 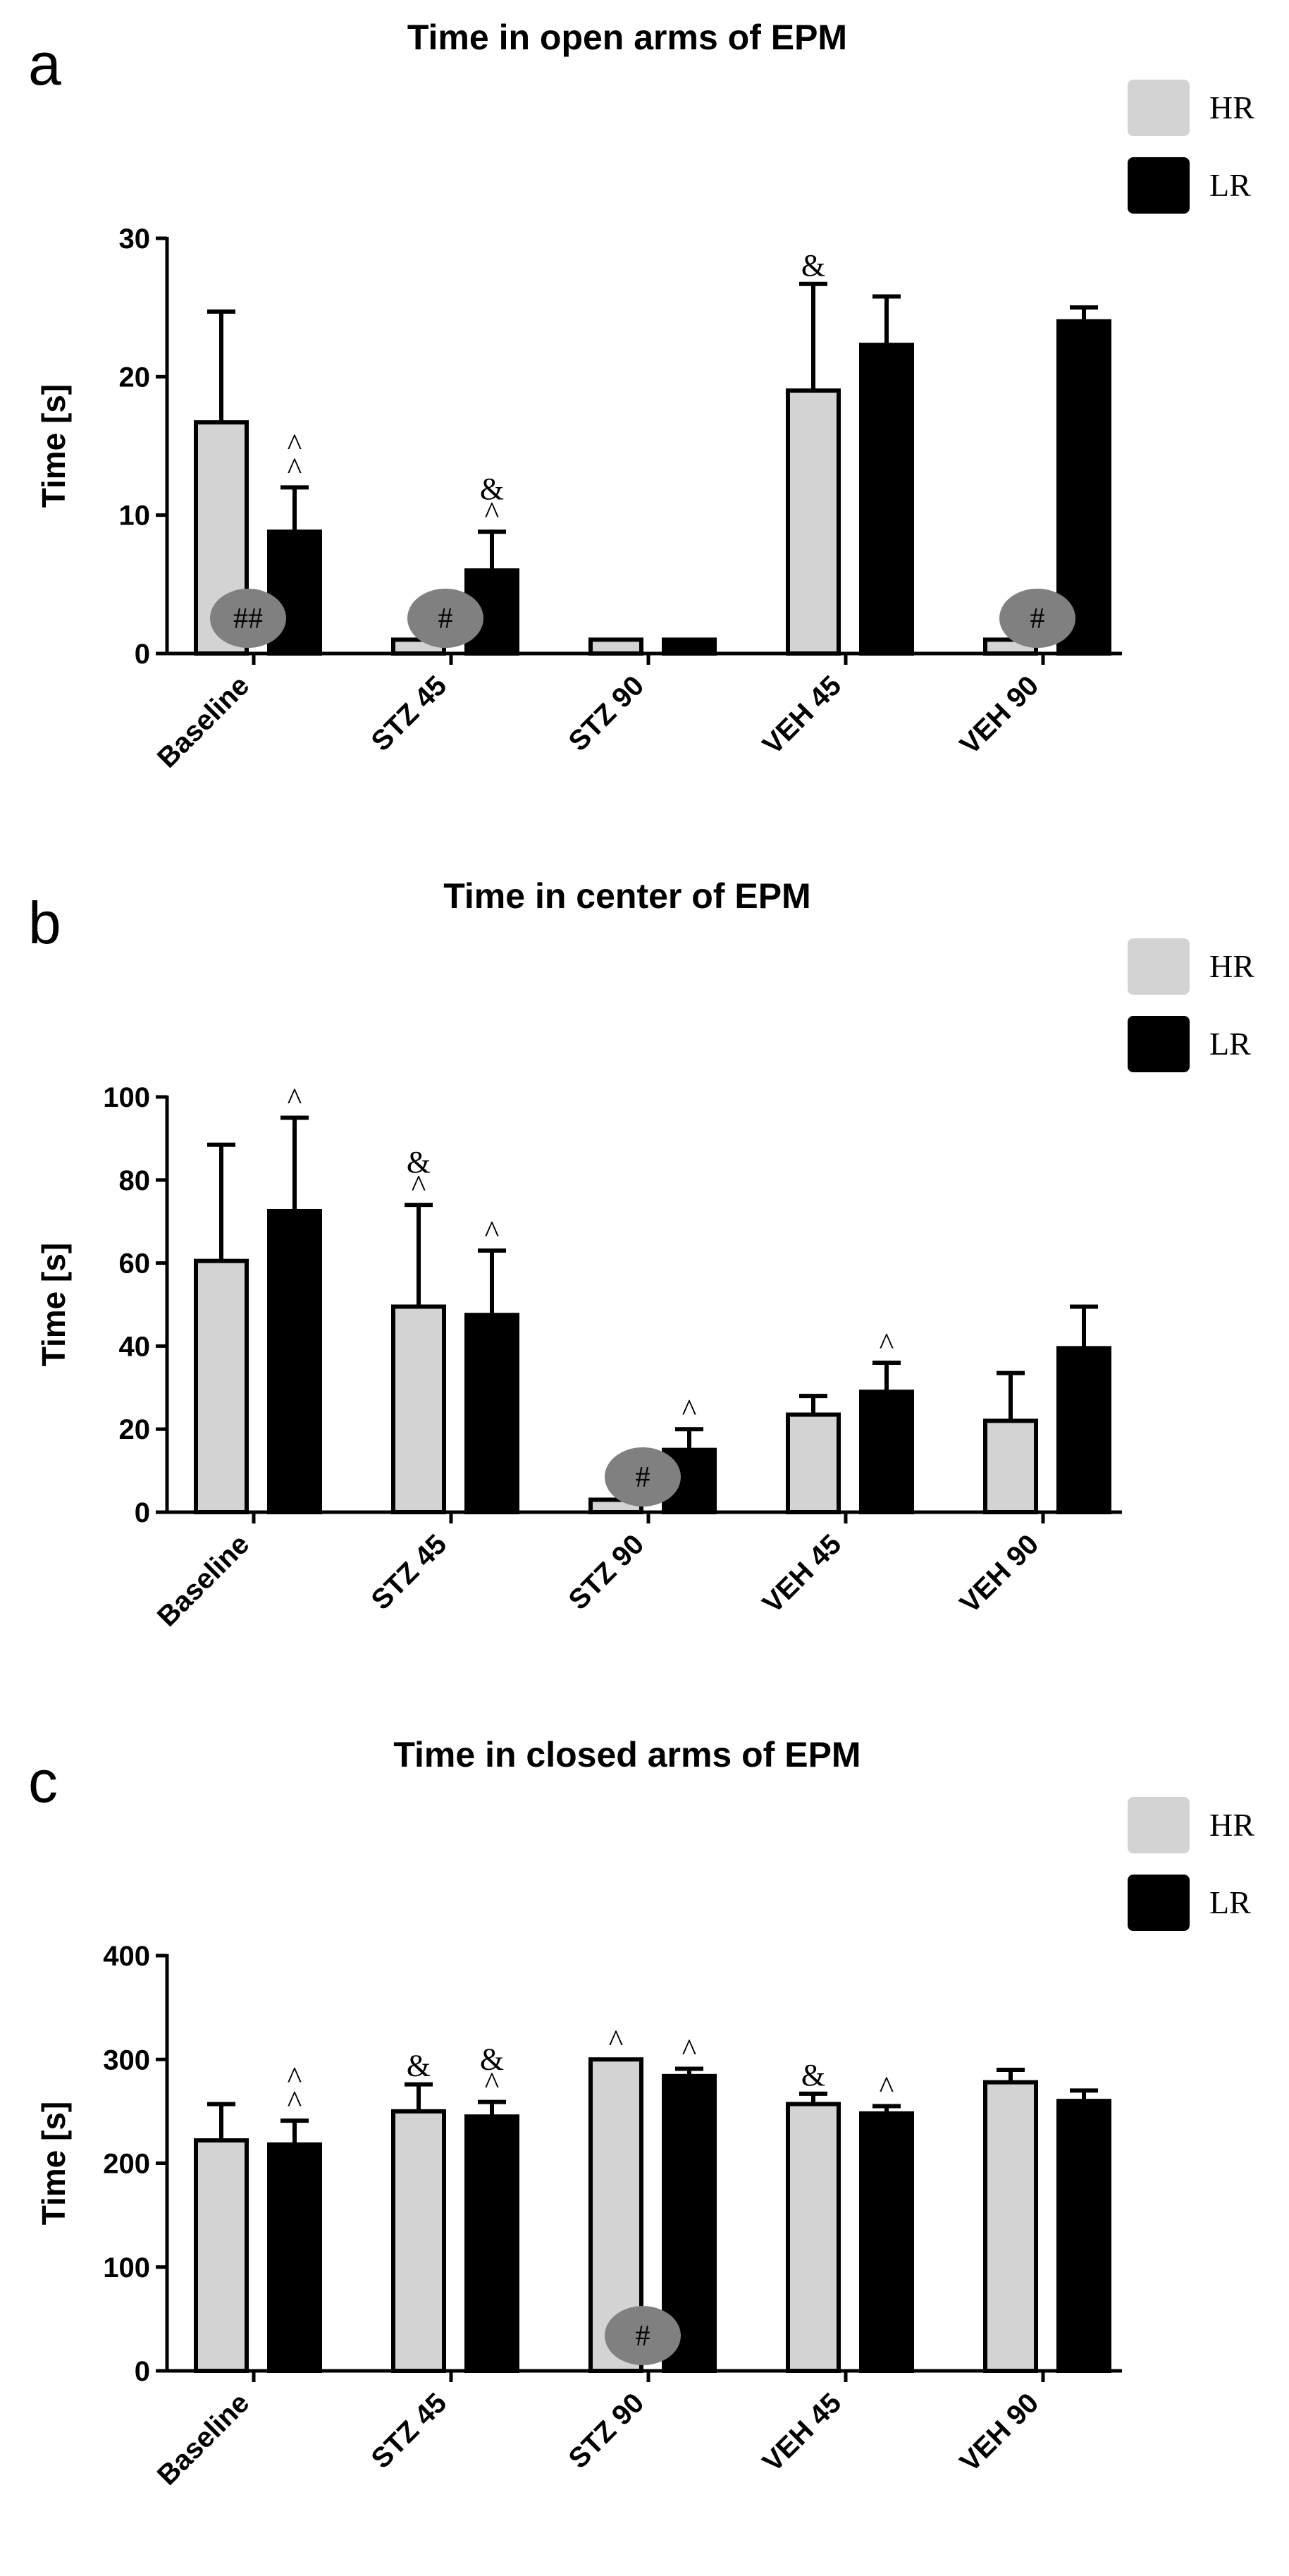 I want to click on panel-letter: b, so click(x=44, y=923).